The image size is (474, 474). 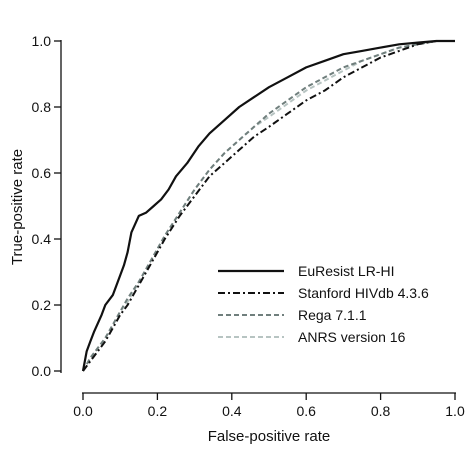 What do you see at coordinates (381, 411) in the screenshot?
I see `x-tick-label: 0.8` at bounding box center [381, 411].